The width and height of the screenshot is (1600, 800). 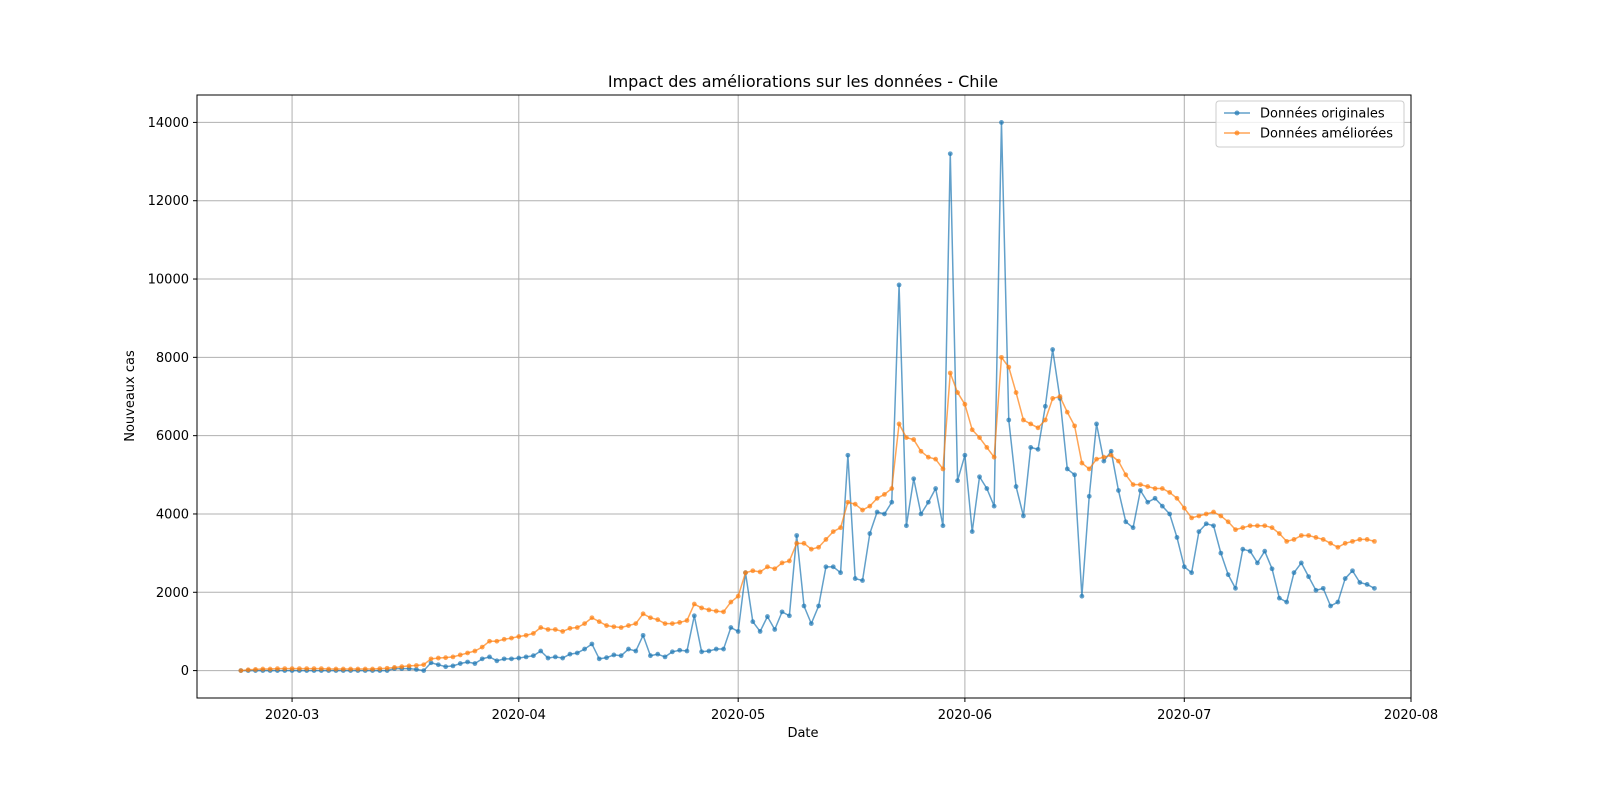 What do you see at coordinates (1237, 113) in the screenshot?
I see `legend-marker-original` at bounding box center [1237, 113].